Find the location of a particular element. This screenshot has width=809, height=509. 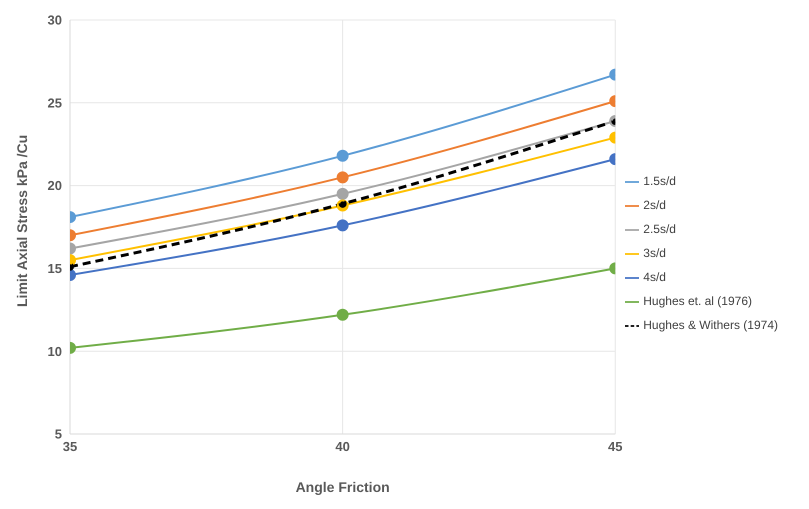

y-tick-label: 10 is located at coordinates (55, 351).